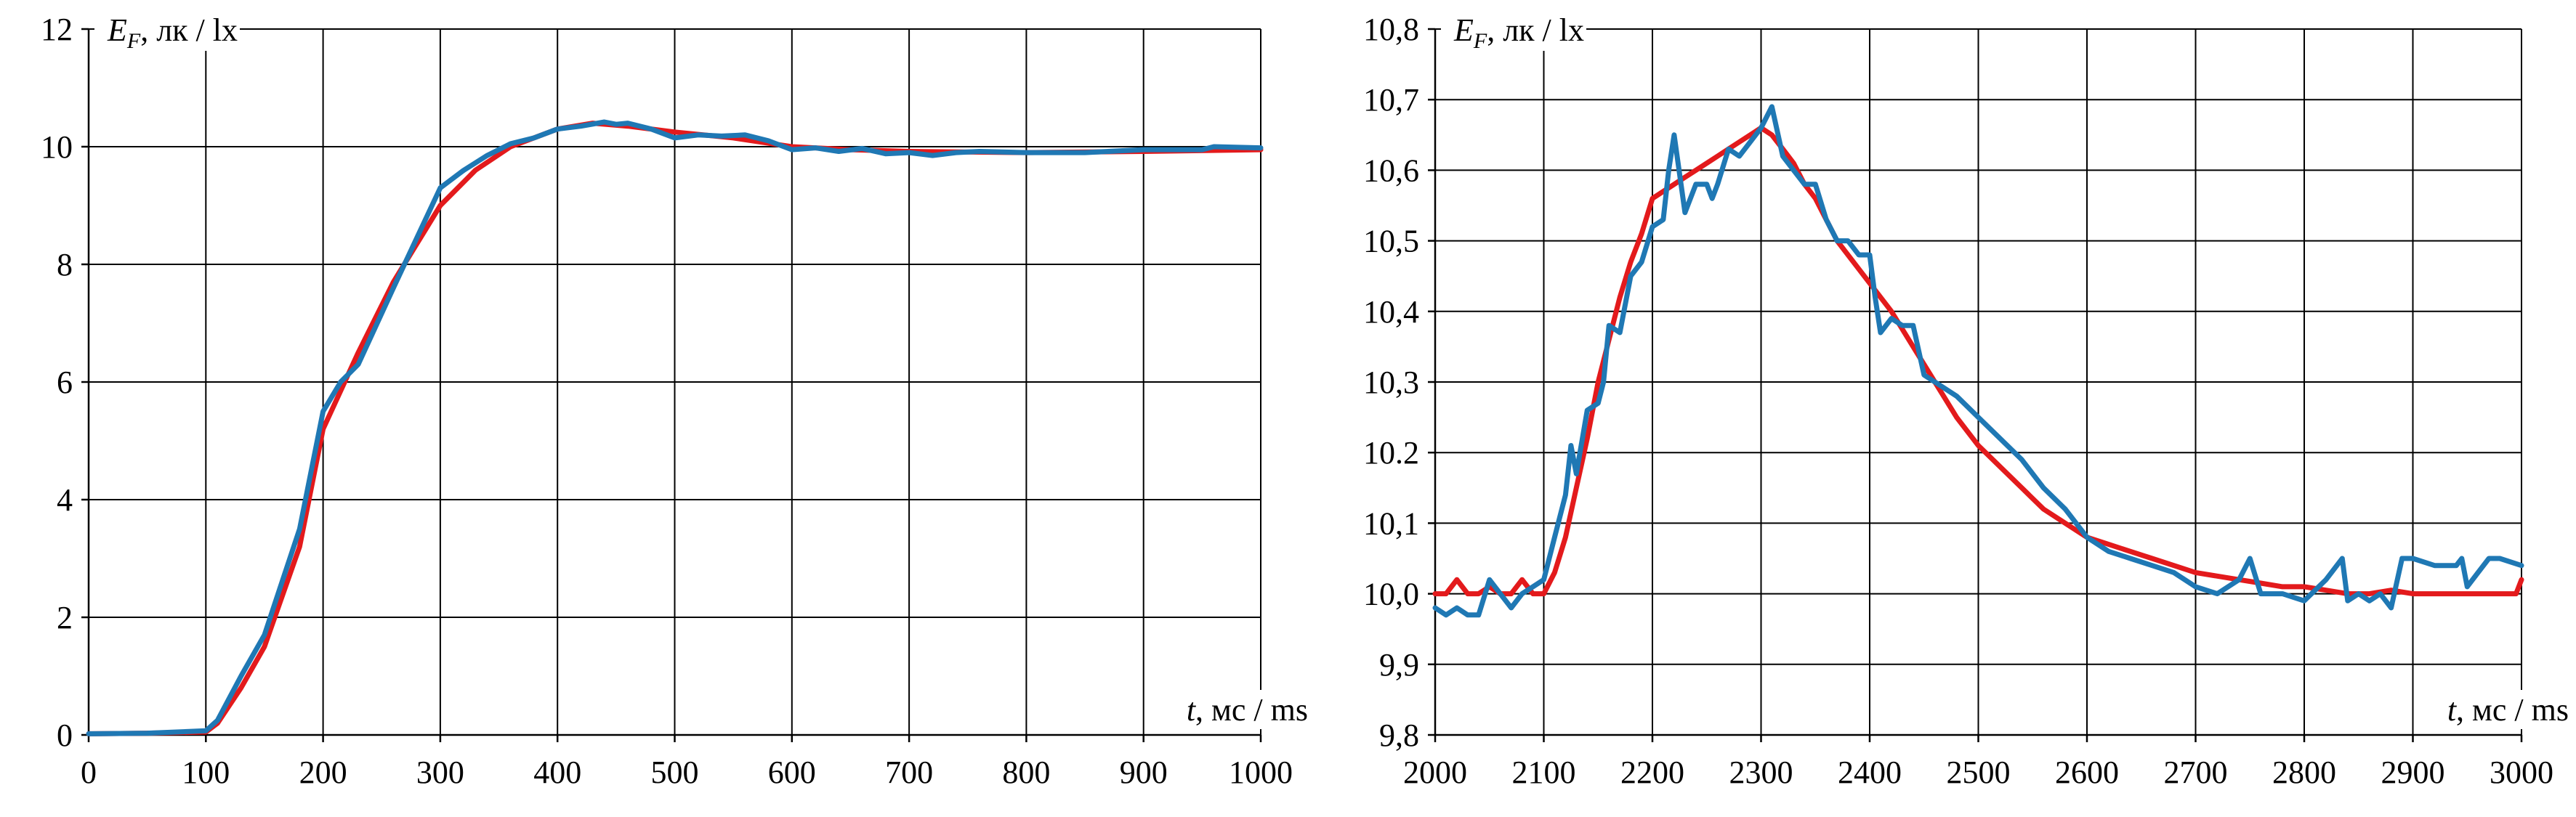  Describe the element at coordinates (1979, 772) in the screenshot. I see `right-x-tick-label: 2500` at that location.